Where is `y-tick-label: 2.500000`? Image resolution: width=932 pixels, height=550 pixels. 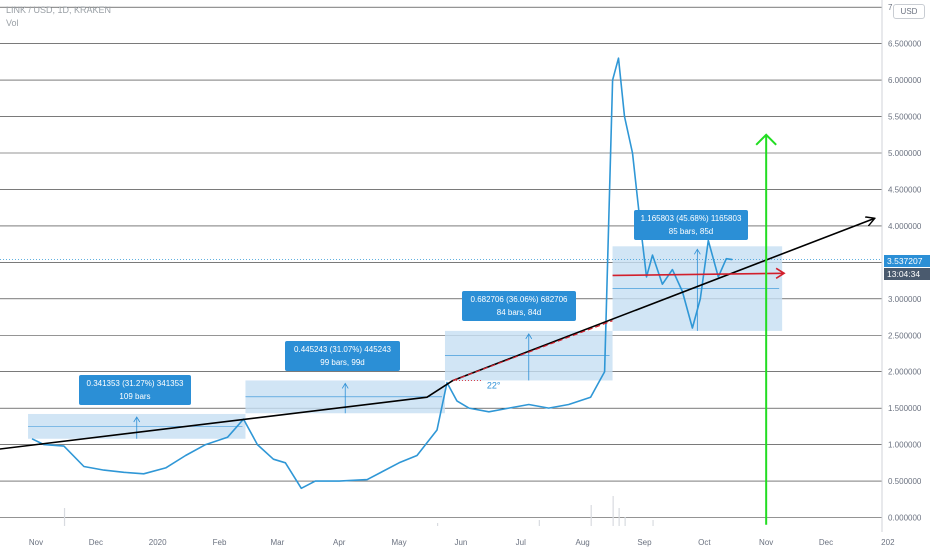 y-tick-label: 2.500000 is located at coordinates (905, 335).